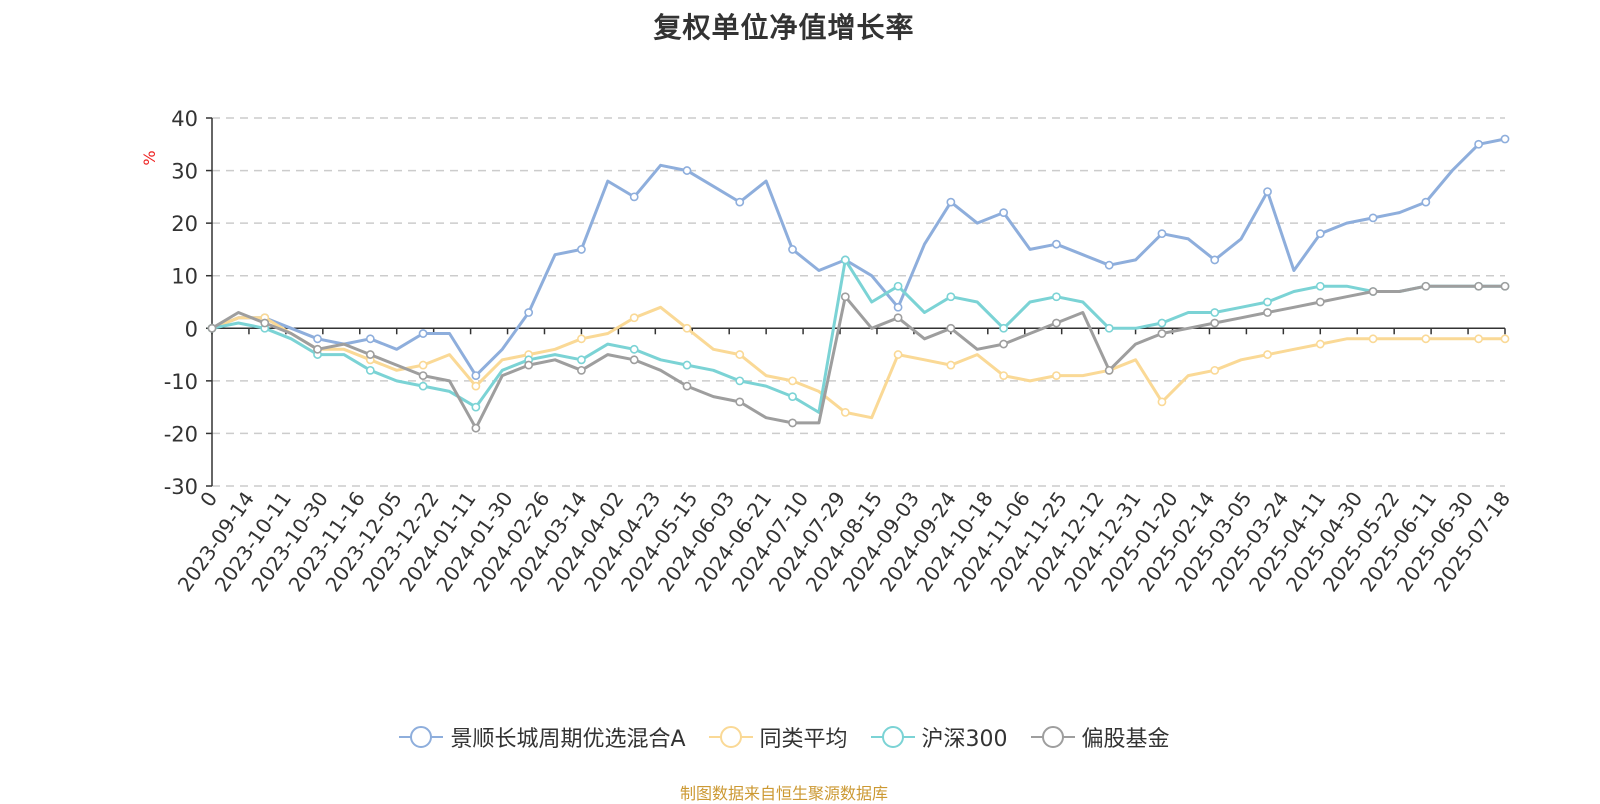 Image resolution: width=1600 pixels, height=804 pixels. Describe the element at coordinates (568, 739) in the screenshot. I see `legend-label: 景顺长城周期优选混合A` at that location.